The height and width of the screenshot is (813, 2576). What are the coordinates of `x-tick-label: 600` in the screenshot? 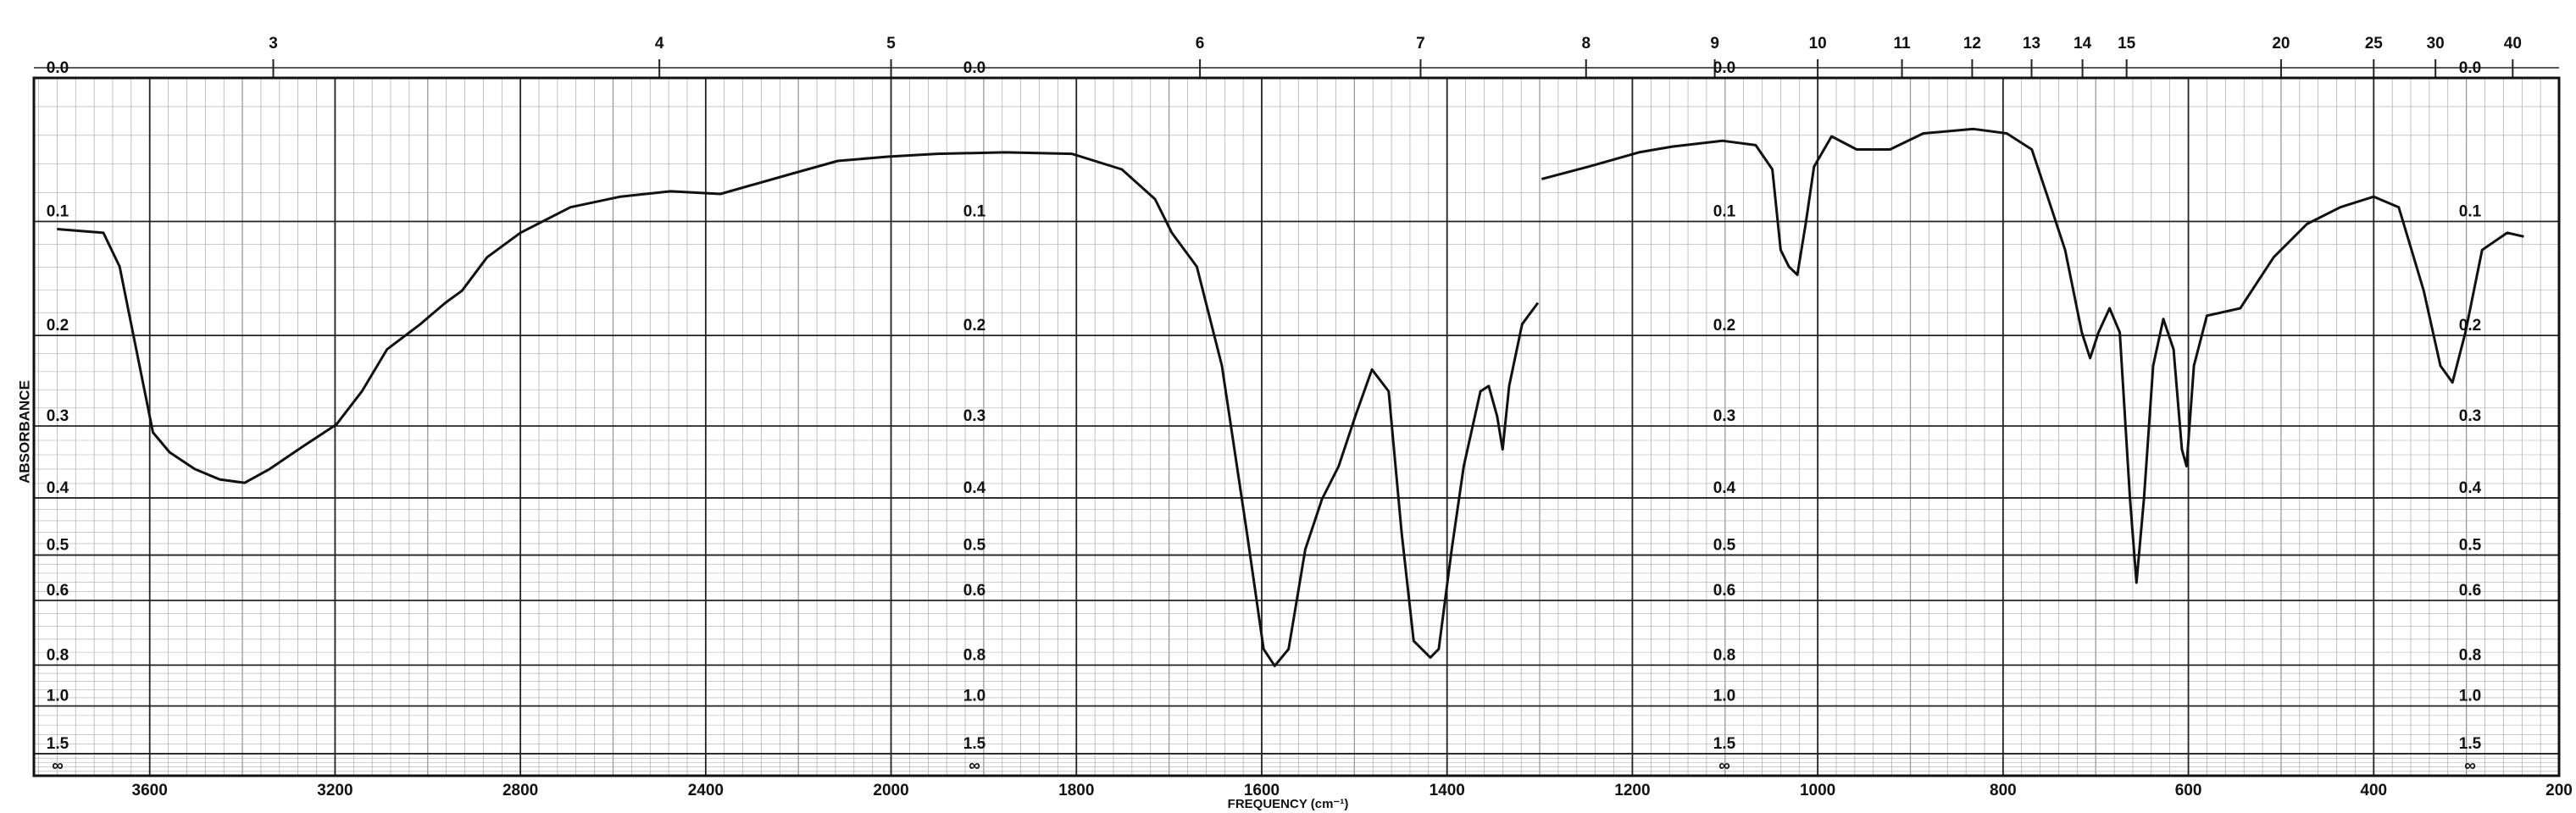 It's located at (2188, 790).